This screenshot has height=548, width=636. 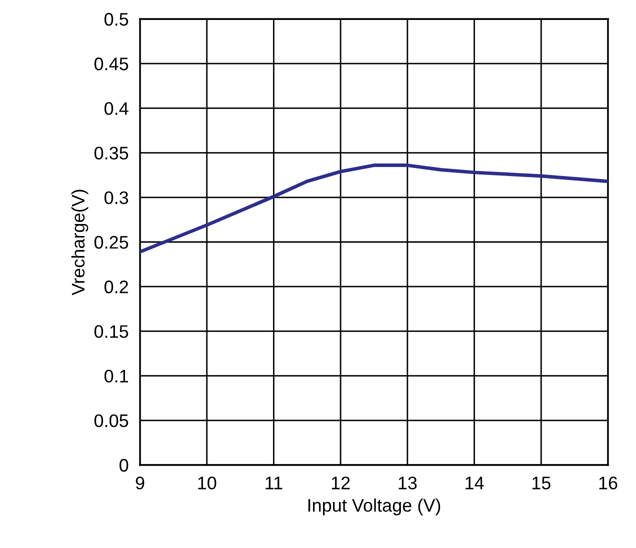 What do you see at coordinates (111, 331) in the screenshot?
I see `y-tick-label: 0.15` at bounding box center [111, 331].